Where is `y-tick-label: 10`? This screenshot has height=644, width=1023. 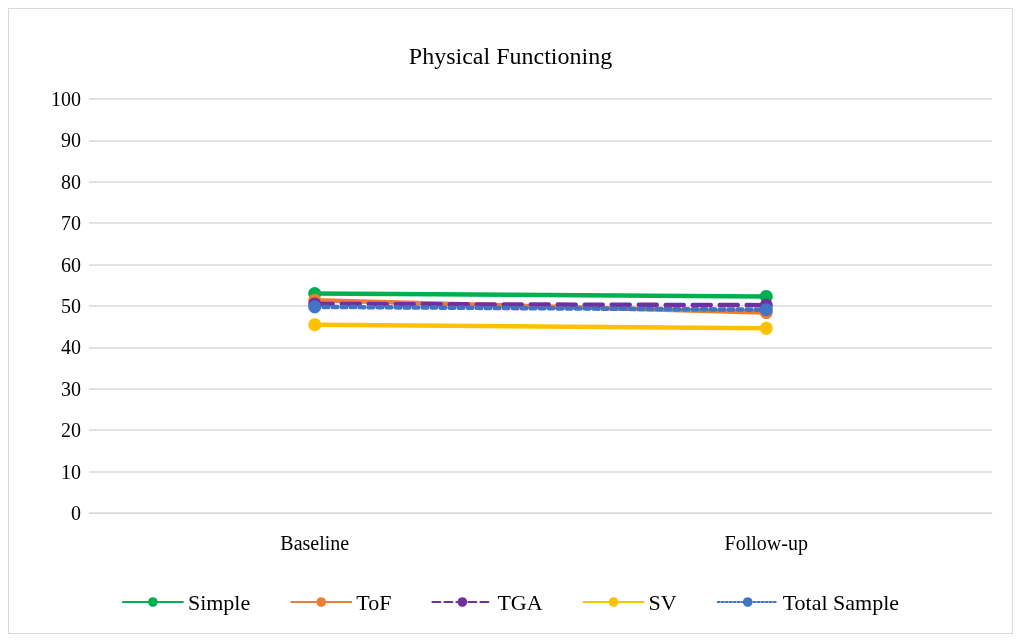
y-tick-label: 10 is located at coordinates (71, 471).